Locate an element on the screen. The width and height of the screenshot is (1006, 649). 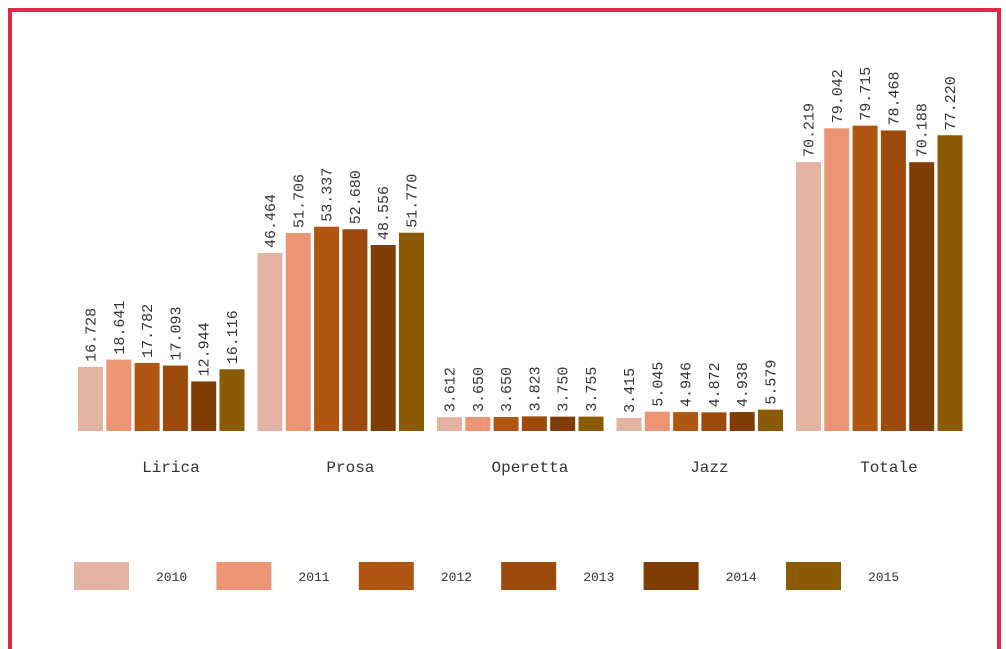
value-label: 5.579 is located at coordinates (772, 382).